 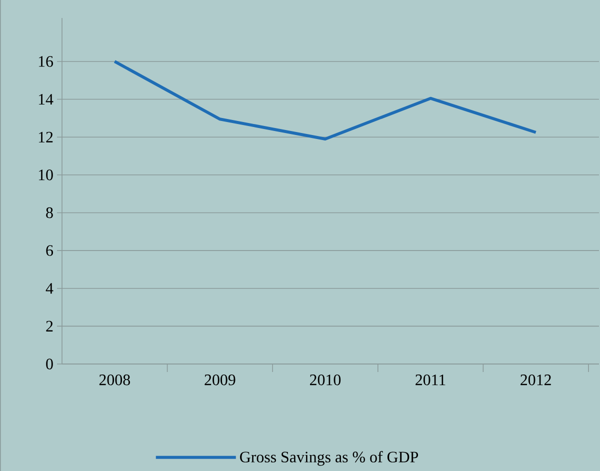 I want to click on y-tick-label: 2, so click(x=49, y=326).